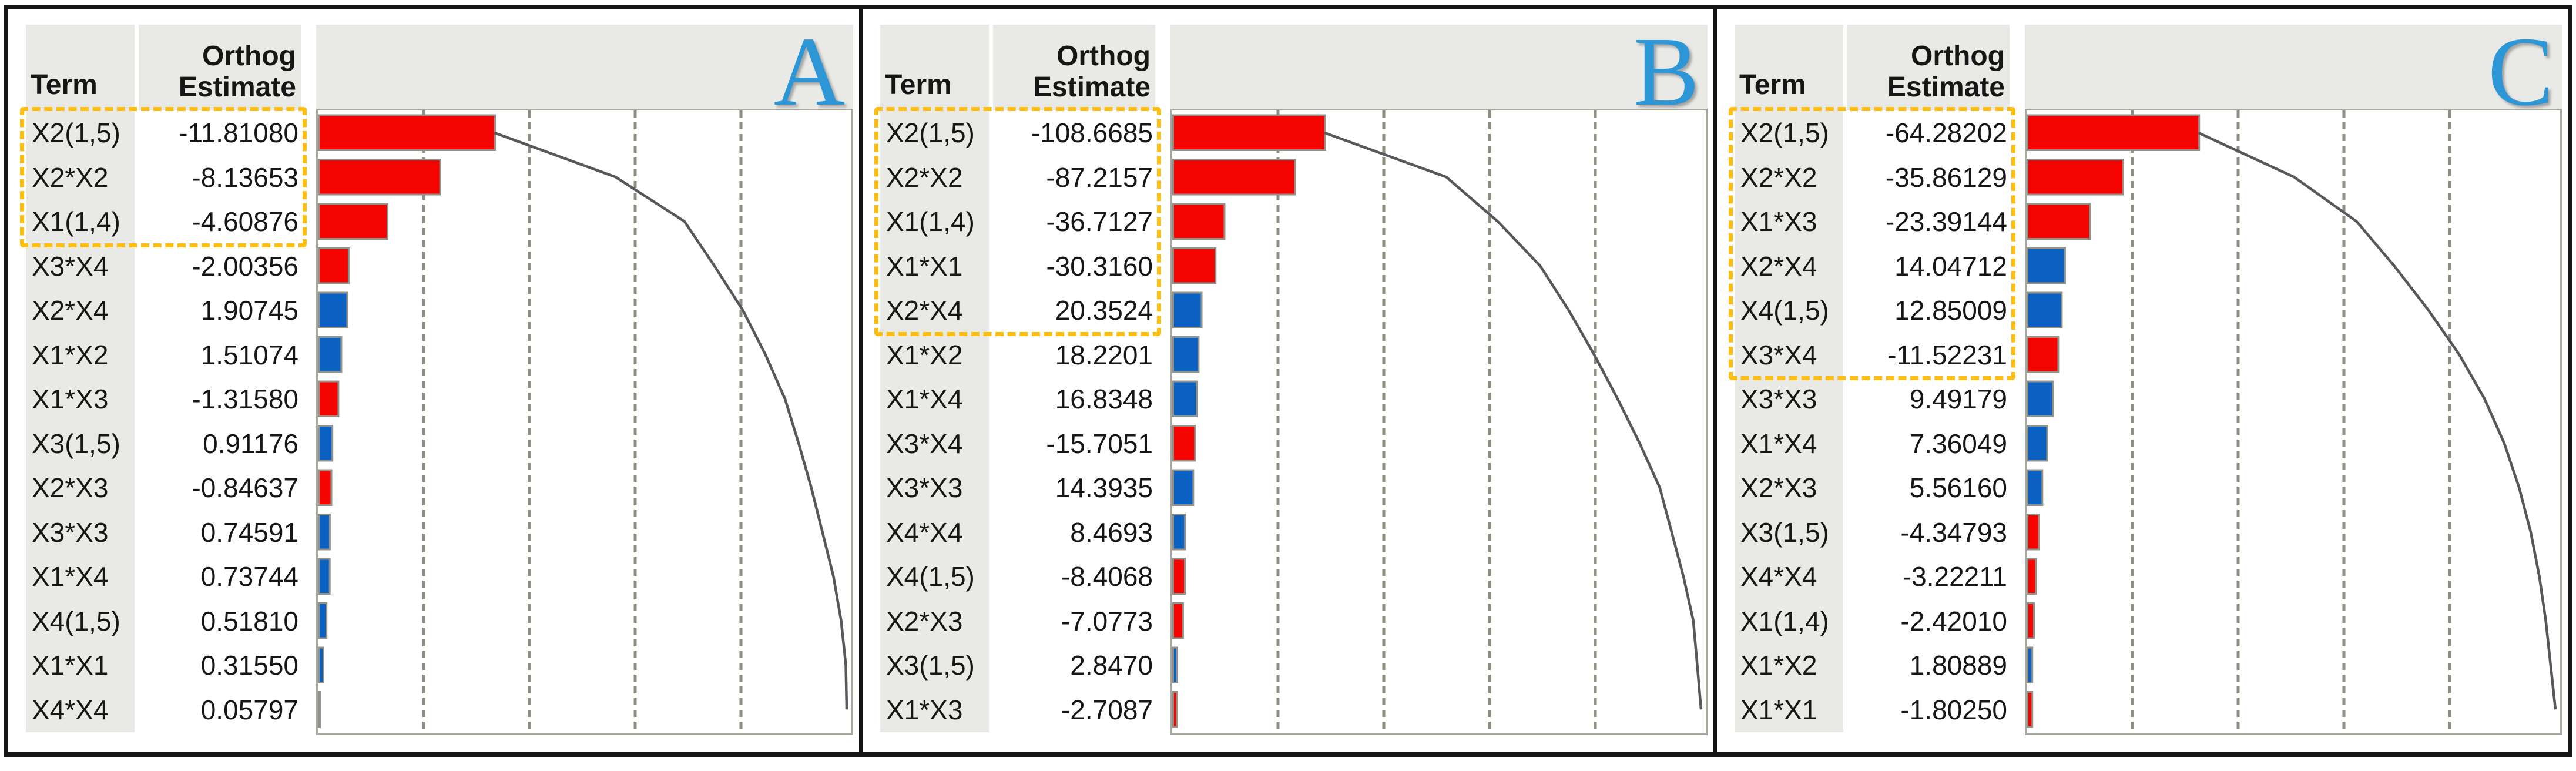 The height and width of the screenshot is (771, 2576). Describe the element at coordinates (249, 709) in the screenshot. I see `estimate-cell: 0.05797` at that location.